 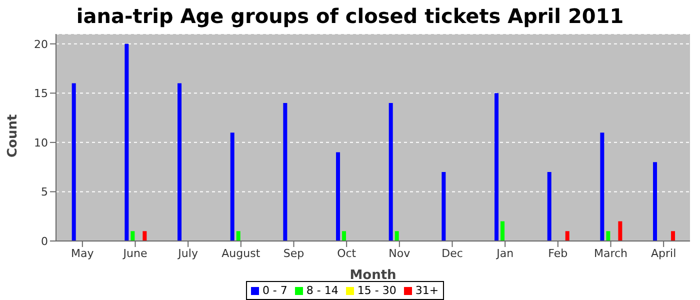 I want to click on x-tick-label: Dec, so click(x=452, y=253).